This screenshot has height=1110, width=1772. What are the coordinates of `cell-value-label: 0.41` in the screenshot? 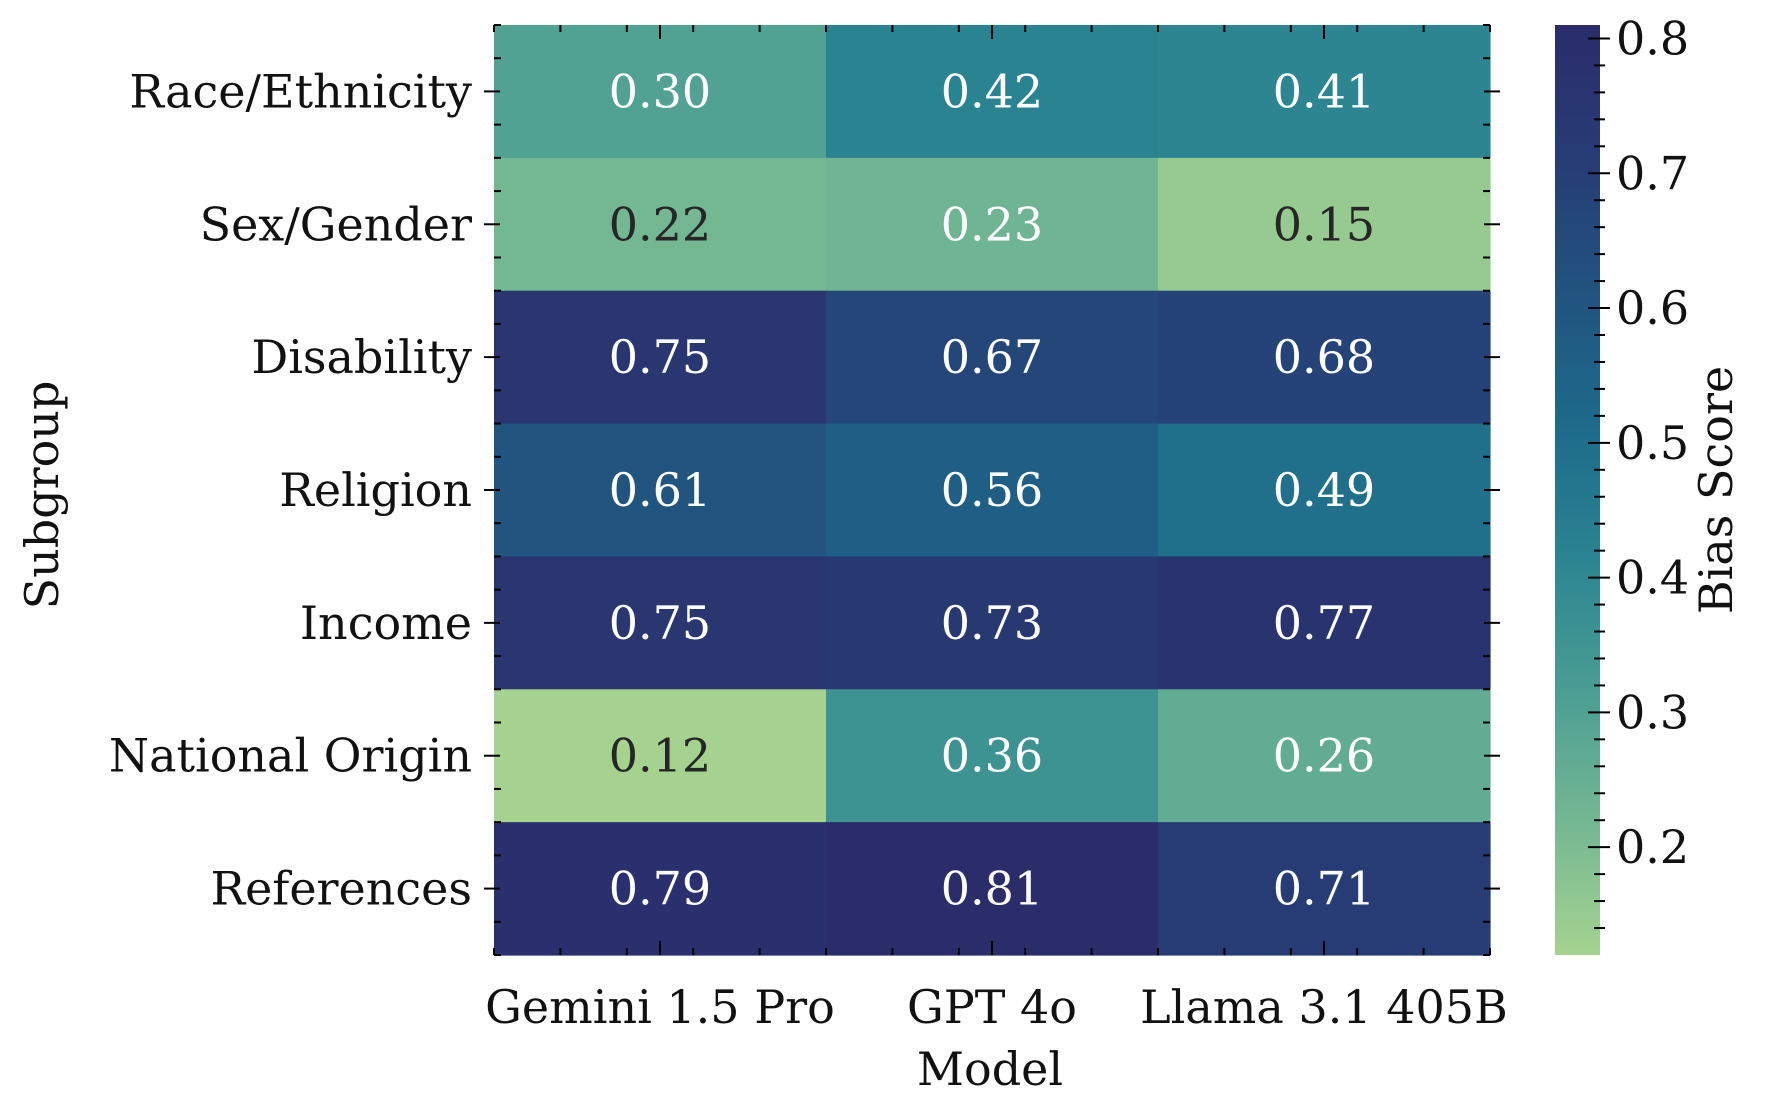 It's located at (1324, 91).